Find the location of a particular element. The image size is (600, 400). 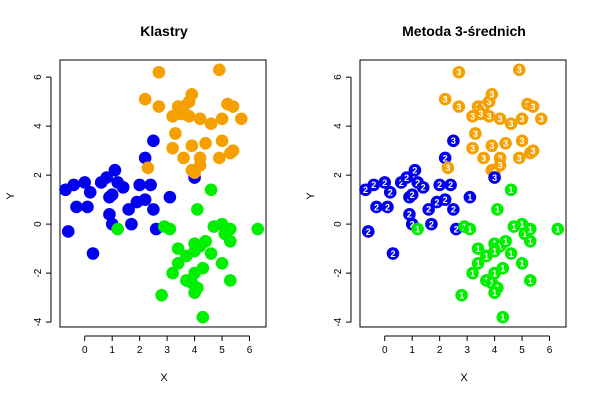

series-cluster-3: 3333333333333333333333333333333 is located at coordinates (493, 121).